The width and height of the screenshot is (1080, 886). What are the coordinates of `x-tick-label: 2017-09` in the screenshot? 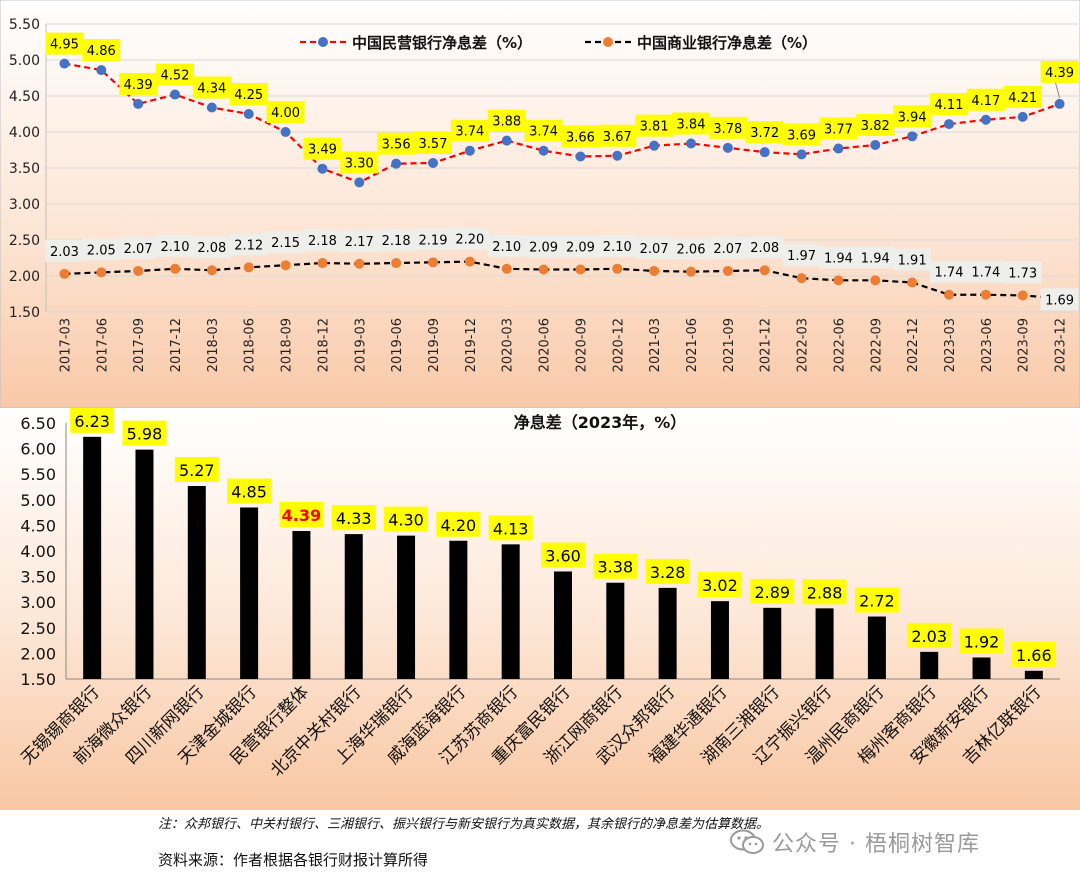 It's located at (139, 345).